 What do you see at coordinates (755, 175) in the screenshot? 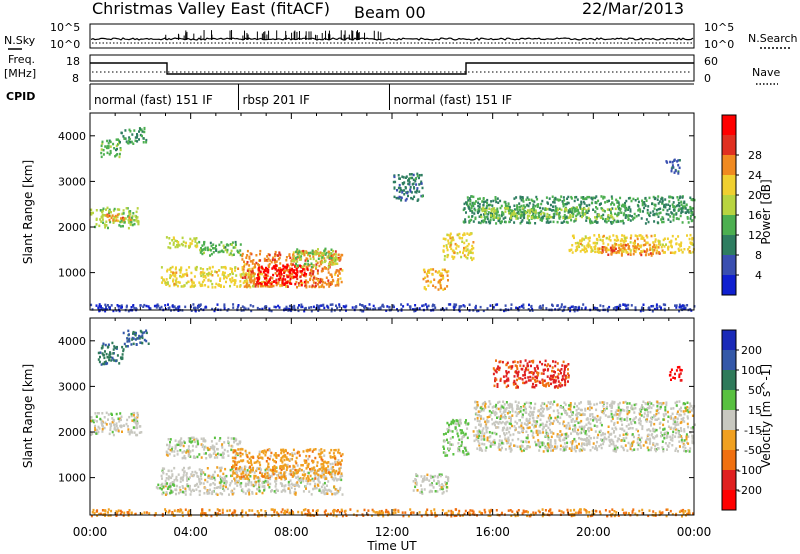
I see `power-colorbar-tick-label: 24` at bounding box center [755, 175].